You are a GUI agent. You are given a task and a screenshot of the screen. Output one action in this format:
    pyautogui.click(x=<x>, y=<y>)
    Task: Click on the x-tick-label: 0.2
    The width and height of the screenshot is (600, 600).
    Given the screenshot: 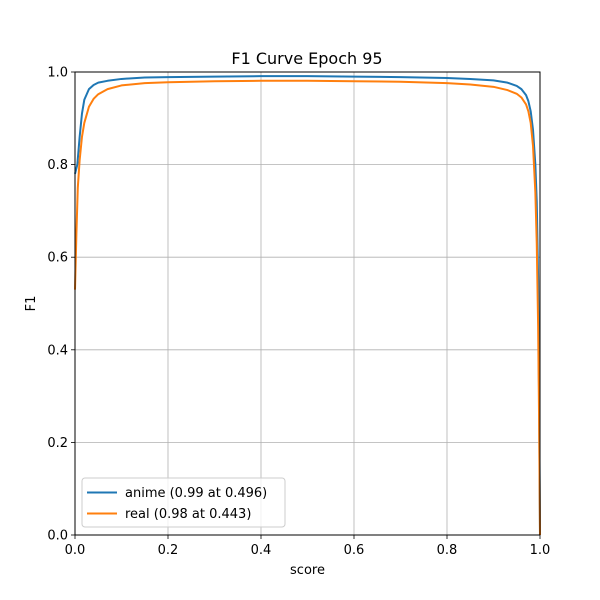 What is the action you would take?
    pyautogui.click(x=168, y=550)
    